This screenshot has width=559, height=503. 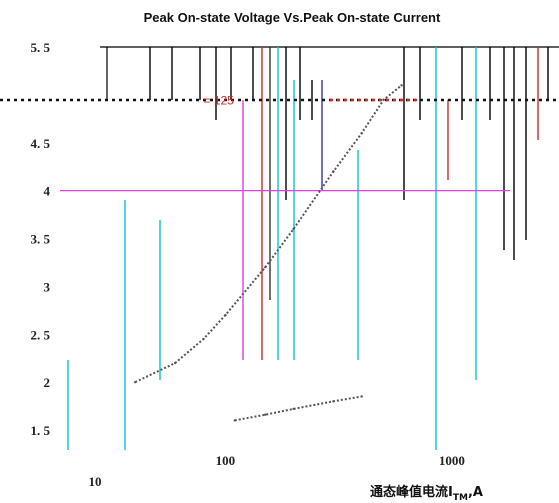 What do you see at coordinates (41, 143) in the screenshot?
I see `y-tick-label: 4. 5` at bounding box center [41, 143].